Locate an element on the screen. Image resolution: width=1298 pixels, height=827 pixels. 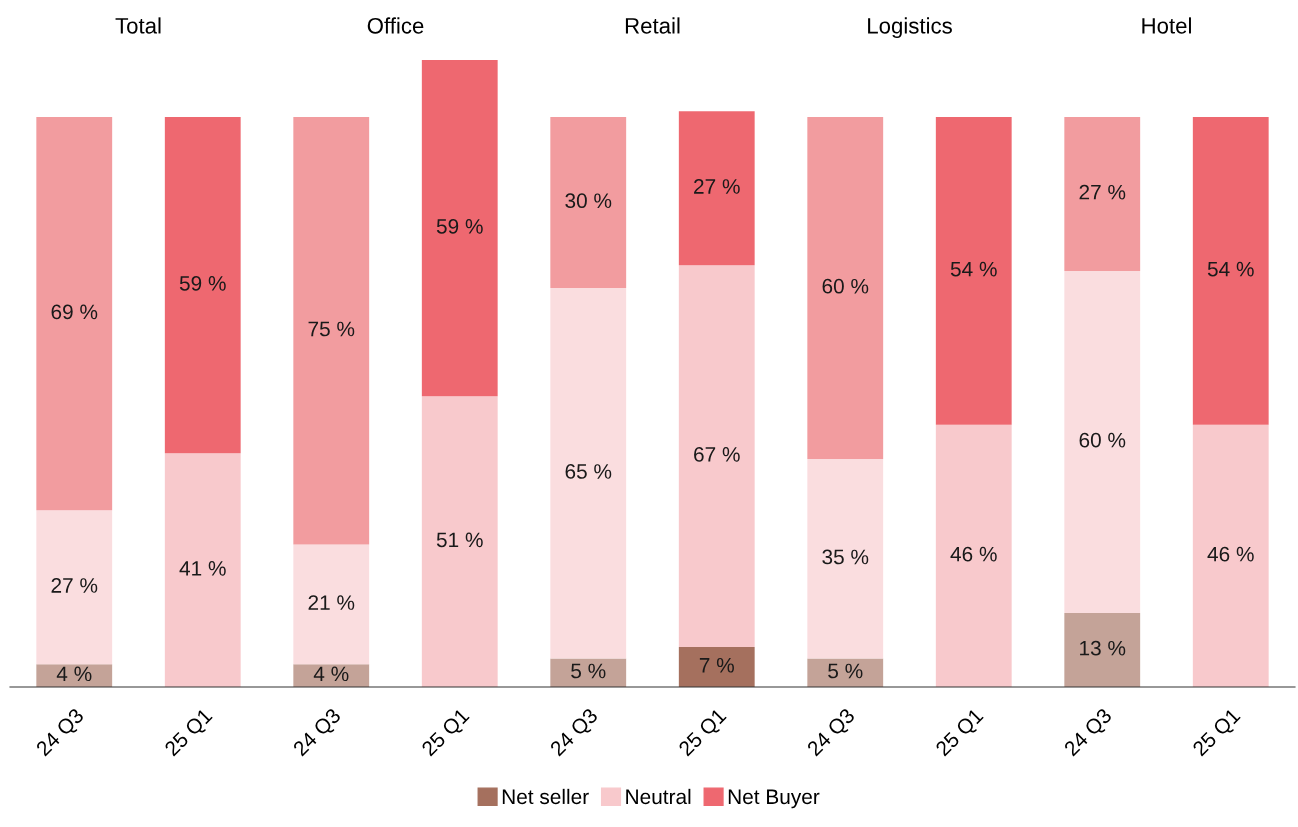
data-label: 35 % is located at coordinates (845, 557).